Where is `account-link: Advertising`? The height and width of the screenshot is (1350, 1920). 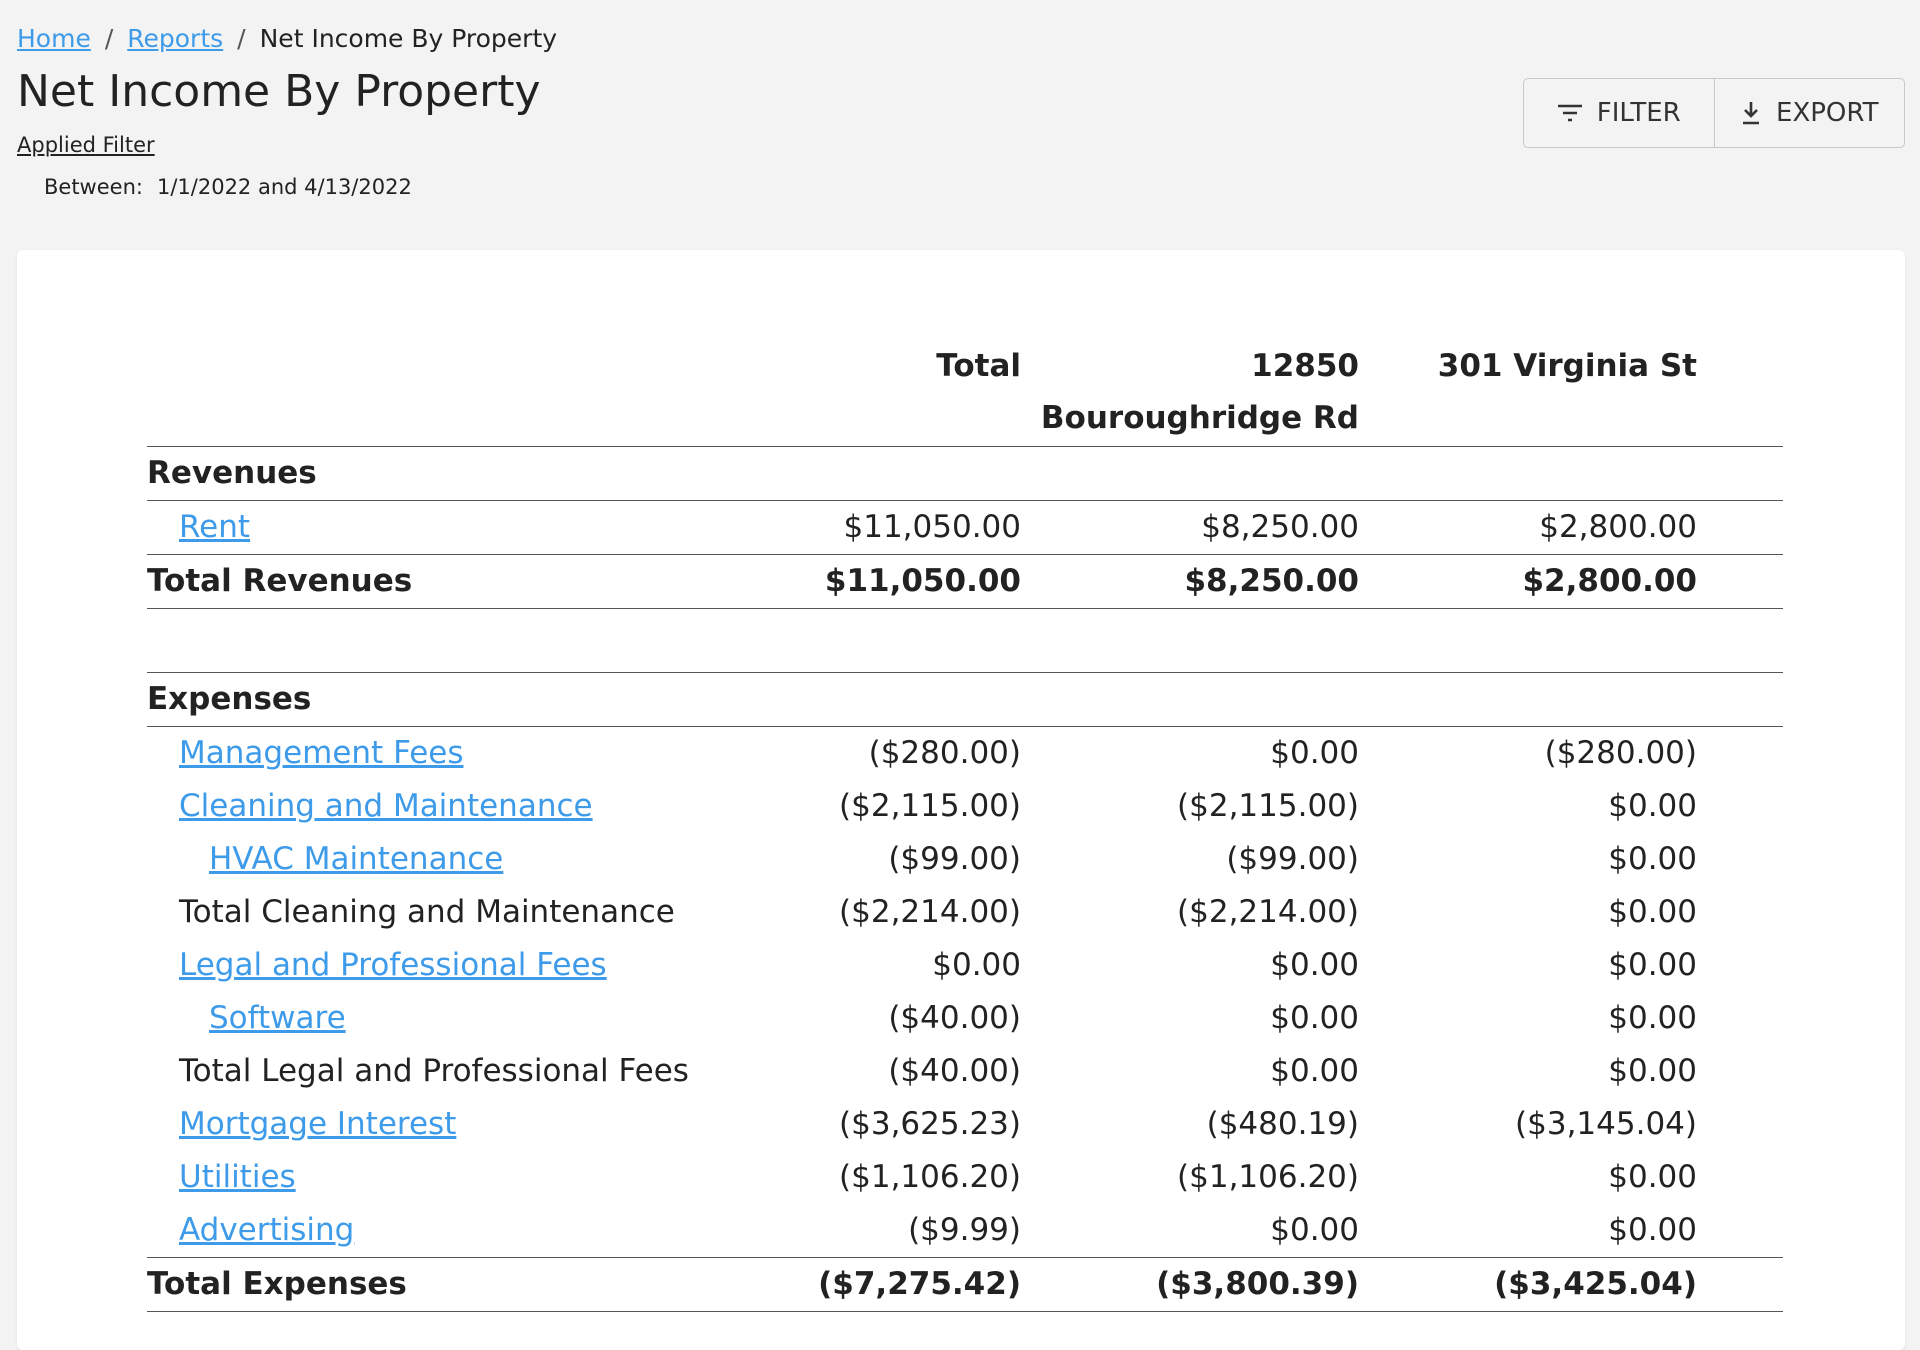
account-link: Advertising is located at coordinates (267, 1230).